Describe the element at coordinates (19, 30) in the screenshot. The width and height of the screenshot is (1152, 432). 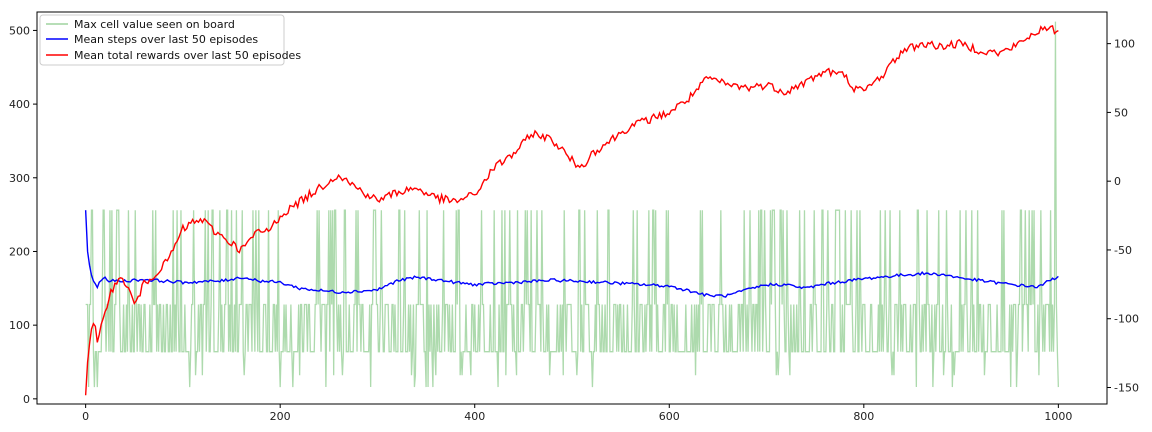
I see `y-left-tick-label: 500` at that location.